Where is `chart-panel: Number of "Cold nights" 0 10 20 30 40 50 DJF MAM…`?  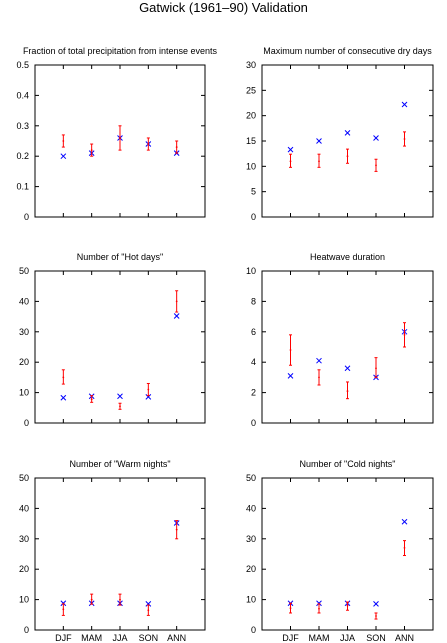
chart-panel: Number of "Cold nights" 0 10 20 30 40 50 DJF MAM… is located at coordinates (340, 551).